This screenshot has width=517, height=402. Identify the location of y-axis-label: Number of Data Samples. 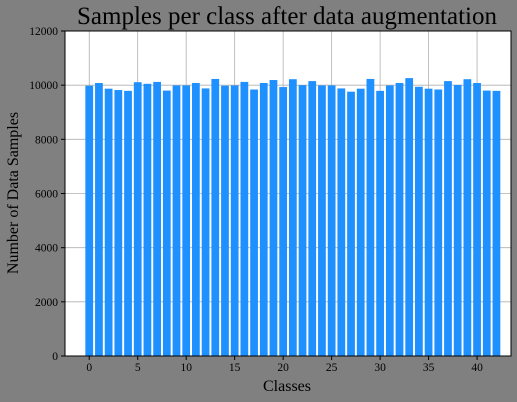
(13, 193).